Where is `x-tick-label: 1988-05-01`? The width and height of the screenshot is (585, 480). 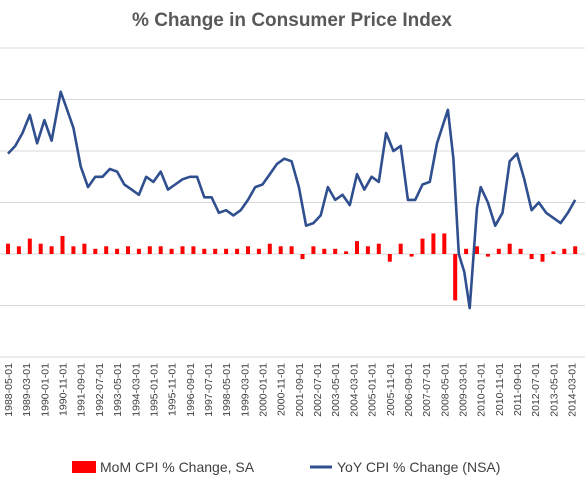
x-tick-label: 1988-05-01 is located at coordinates (9, 390).